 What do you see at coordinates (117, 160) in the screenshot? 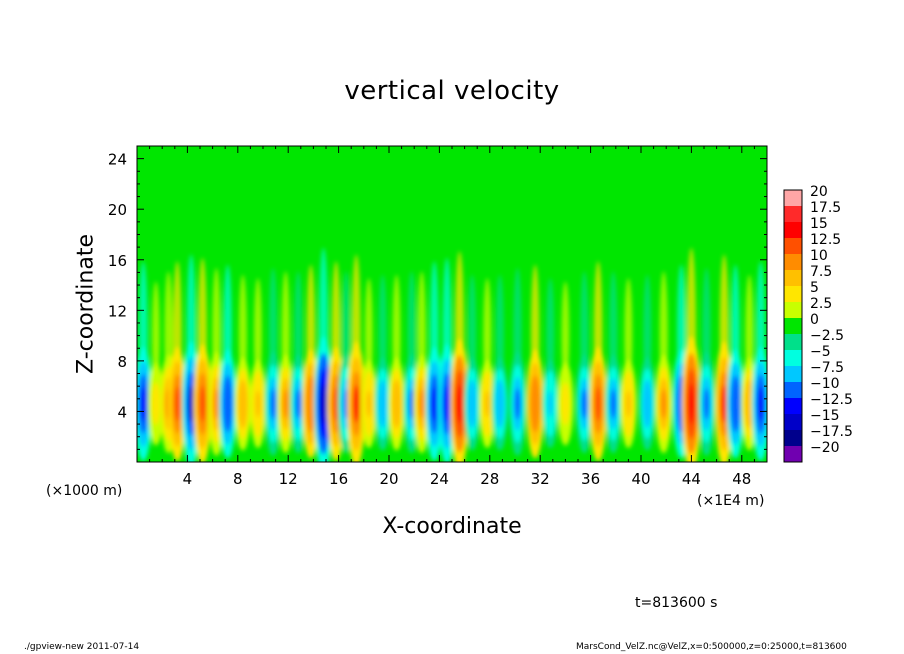
I see `y-tick-label: 24` at bounding box center [117, 160].